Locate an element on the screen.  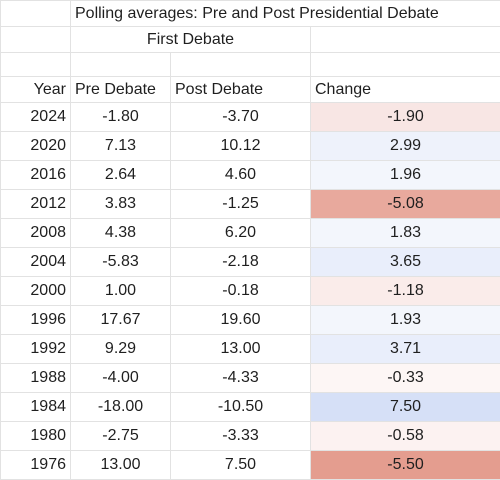
post-debate-cell: -3.33 is located at coordinates (241, 436).